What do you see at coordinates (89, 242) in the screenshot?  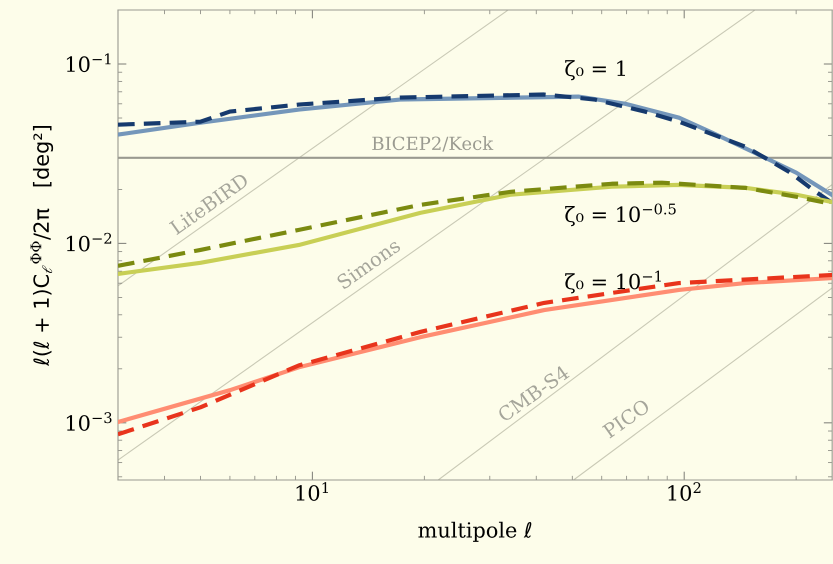 I see `y-tick-label: 10$^{−2}$` at bounding box center [89, 242].